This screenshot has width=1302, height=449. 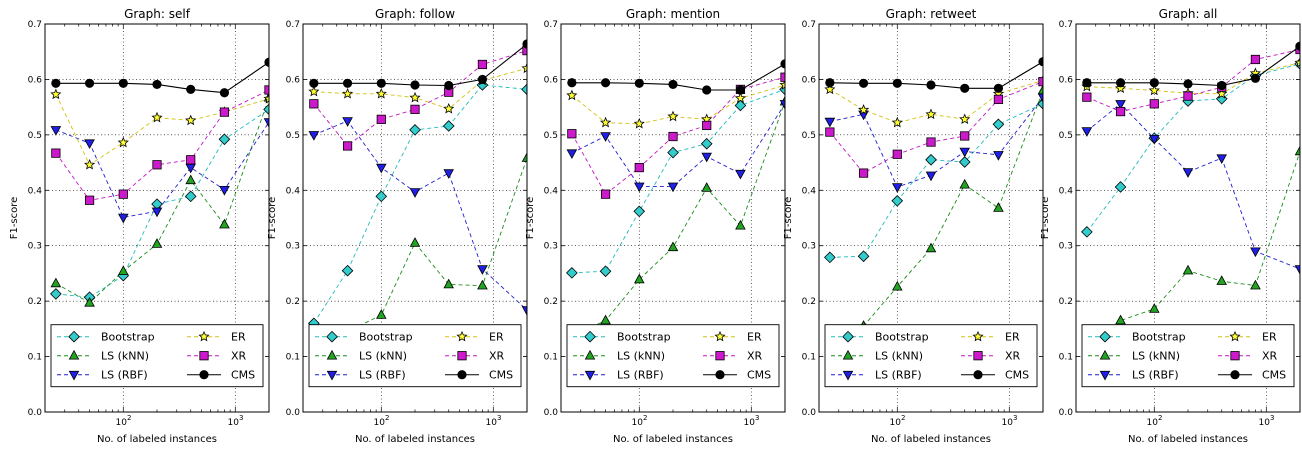 I want to click on series-line-xr, so click(x=936, y=127).